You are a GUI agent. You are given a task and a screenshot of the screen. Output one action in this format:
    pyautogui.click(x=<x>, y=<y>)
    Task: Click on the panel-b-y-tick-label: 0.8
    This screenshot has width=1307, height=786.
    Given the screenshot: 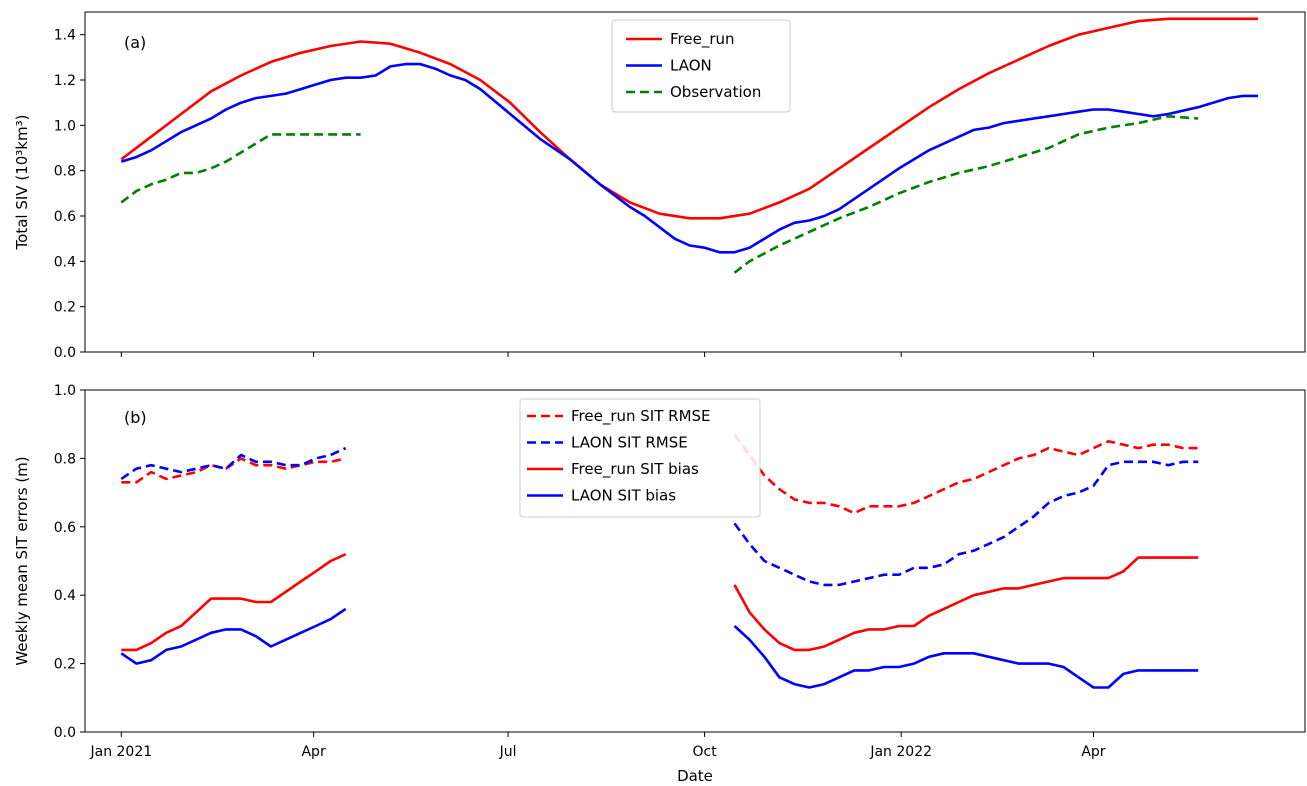 What is the action you would take?
    pyautogui.click(x=65, y=459)
    